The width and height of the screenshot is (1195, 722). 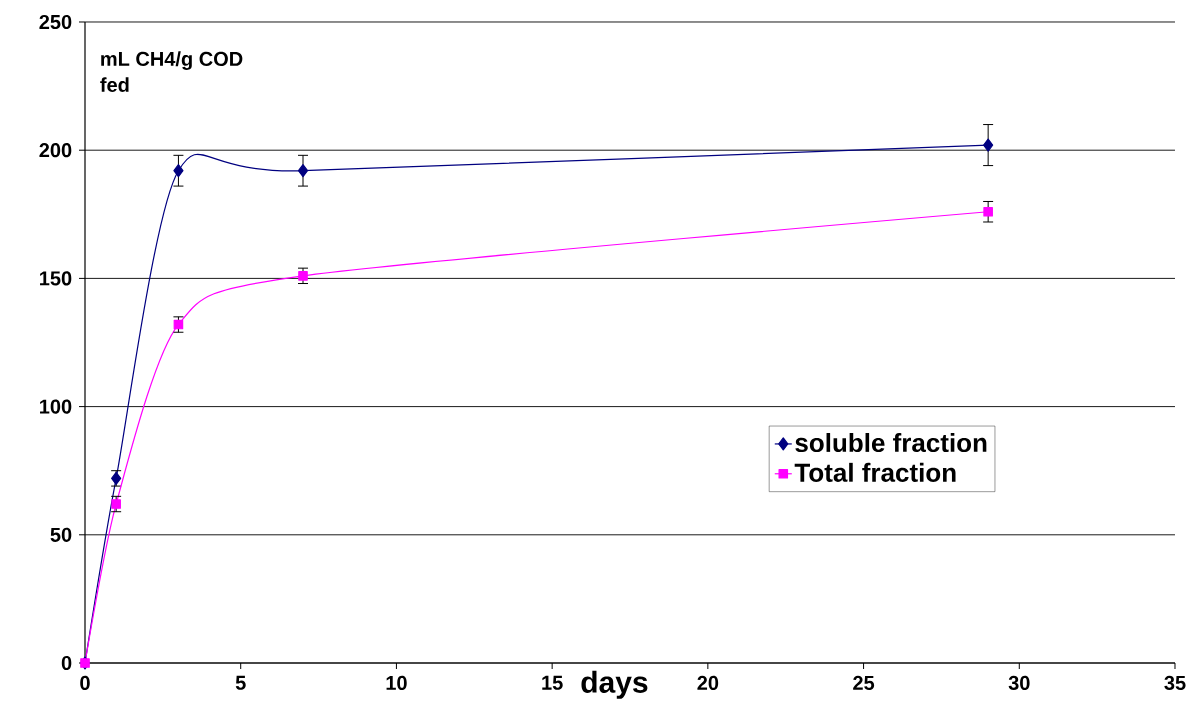 What do you see at coordinates (396, 683) in the screenshot?
I see `x-tick-label: 10` at bounding box center [396, 683].